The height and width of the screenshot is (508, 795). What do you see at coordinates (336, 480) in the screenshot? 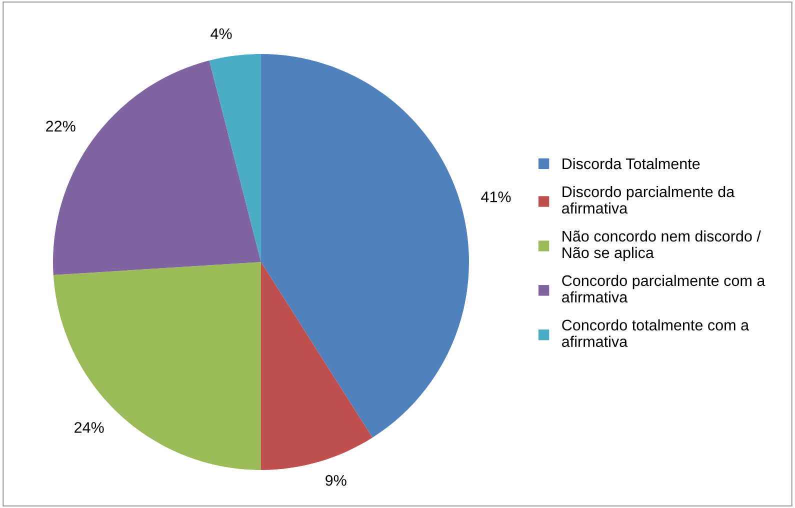
I see `data-label: 9%` at bounding box center [336, 480].